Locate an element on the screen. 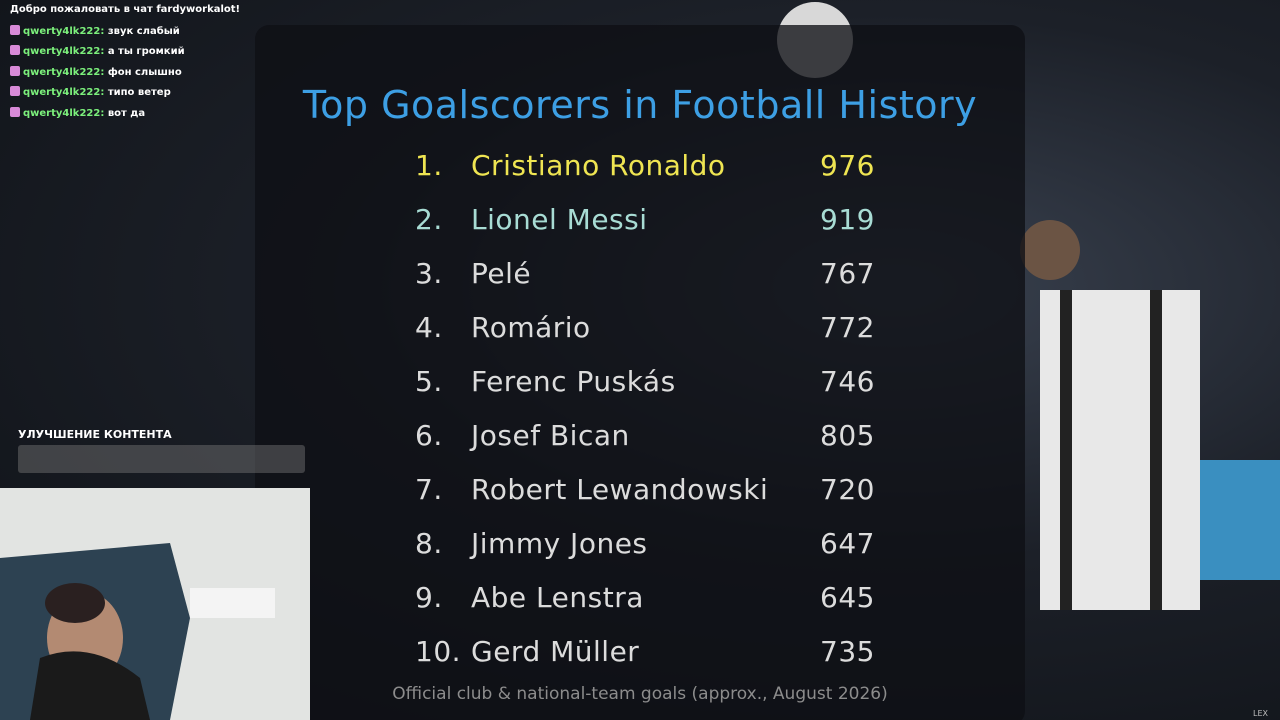 Image resolution: width=1280 pixels, height=720 pixels. player-head is located at coordinates (1050, 250).